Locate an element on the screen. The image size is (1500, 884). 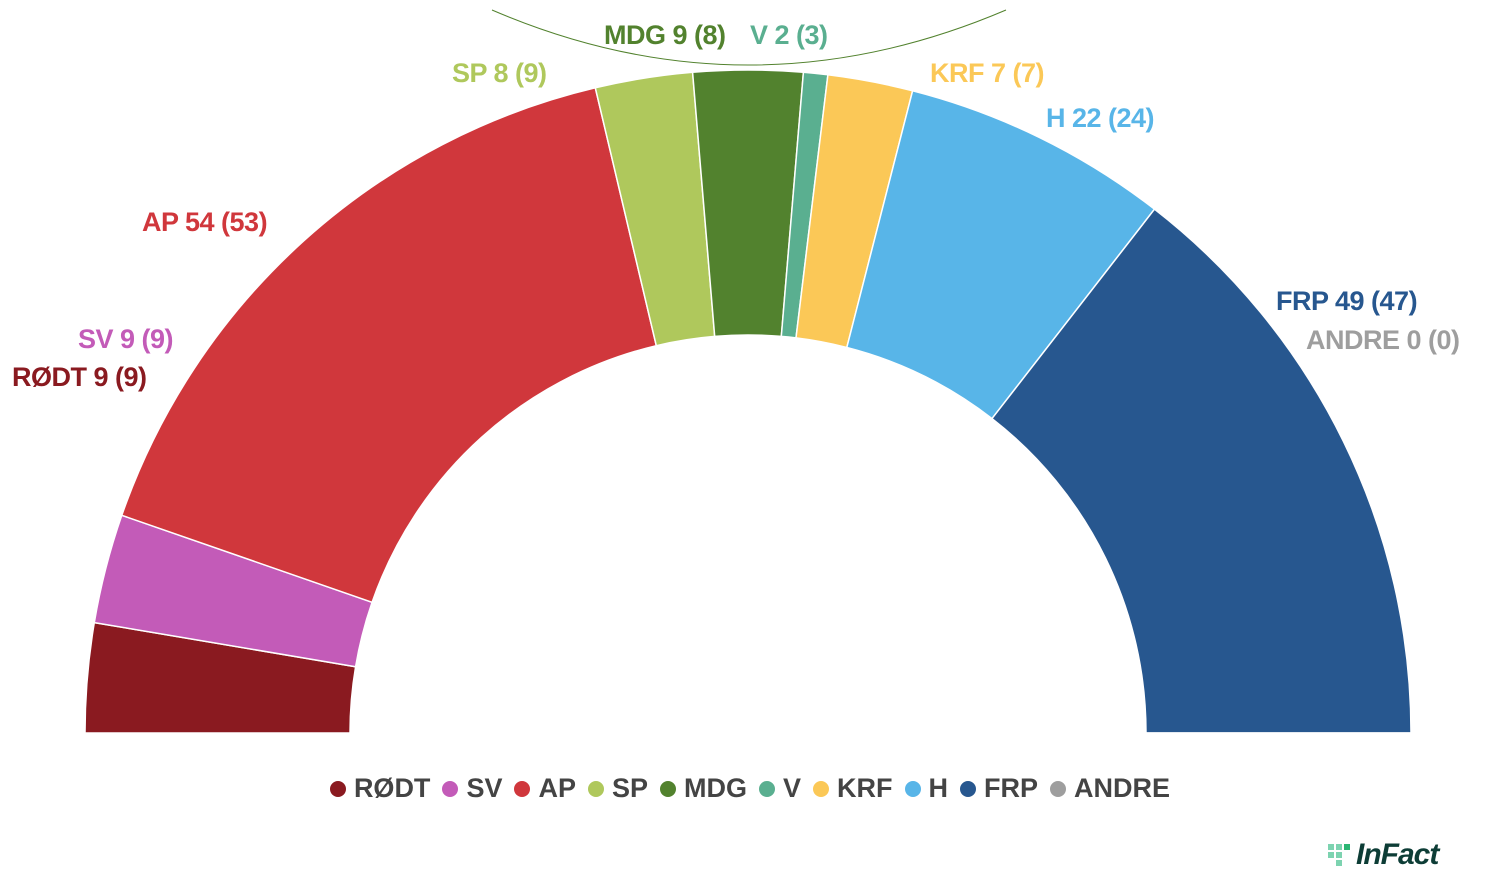
legend-item-krf: KRF is located at coordinates (853, 788).